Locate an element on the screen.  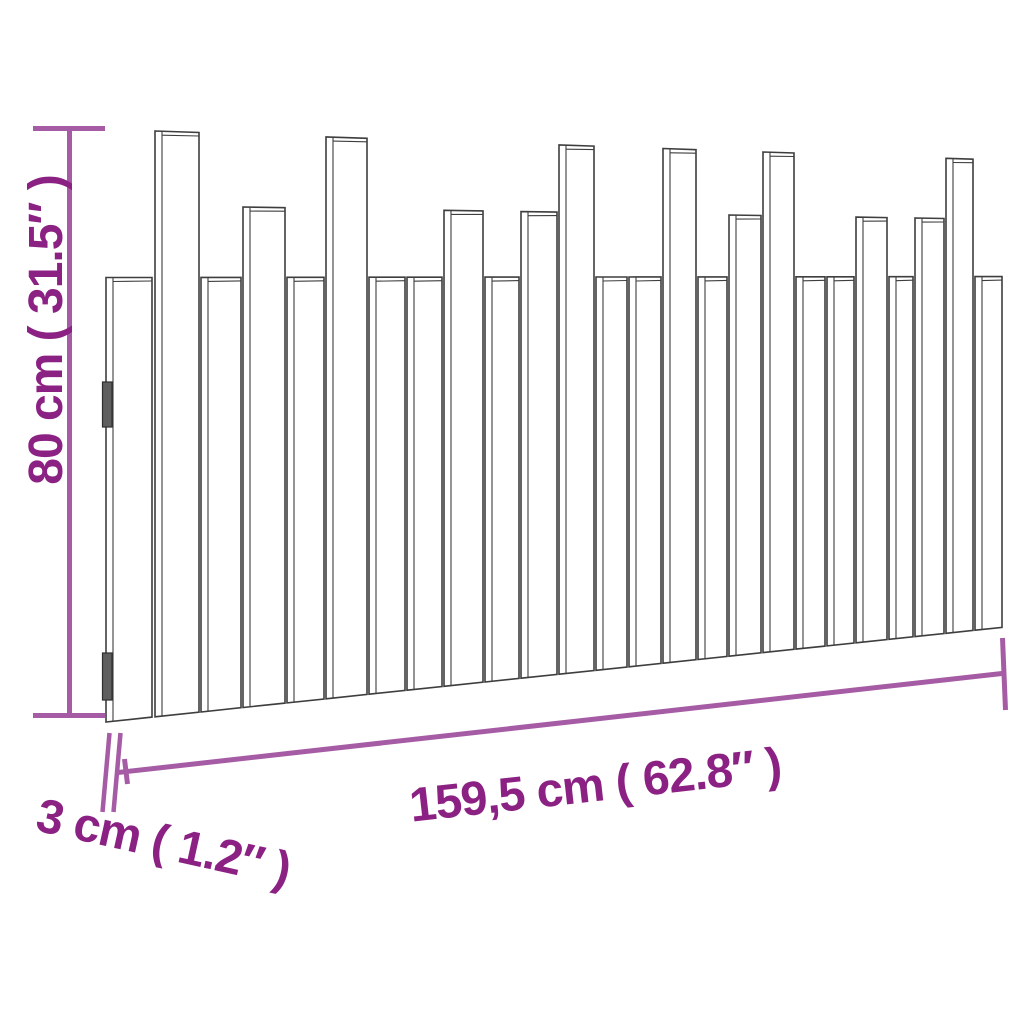
slat-15-t is located at coordinates (679, 406).